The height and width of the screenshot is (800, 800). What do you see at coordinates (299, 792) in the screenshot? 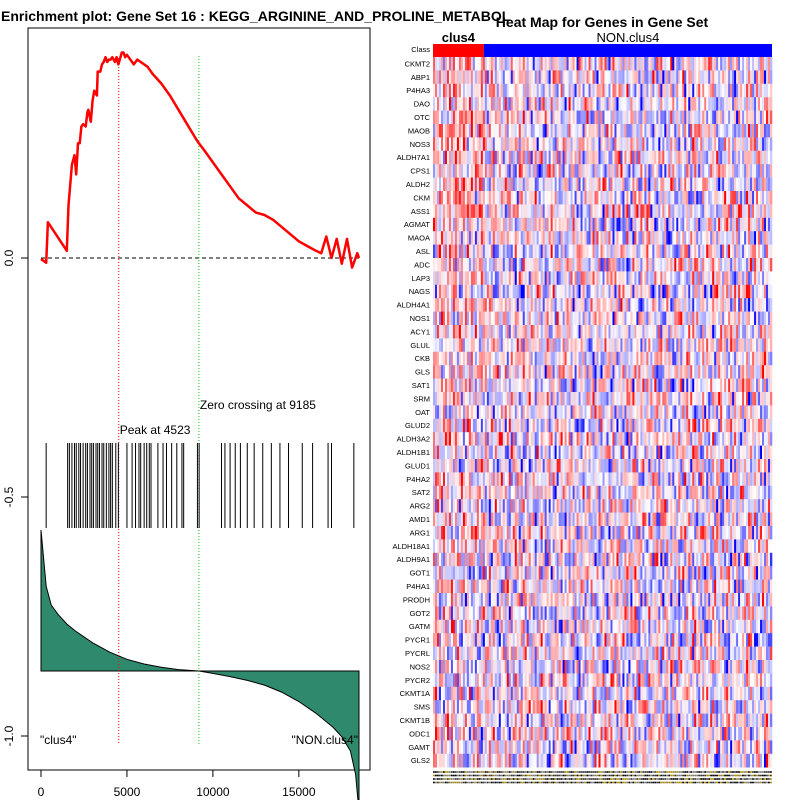
I see `x-tick-label-3: 15000` at bounding box center [299, 792].